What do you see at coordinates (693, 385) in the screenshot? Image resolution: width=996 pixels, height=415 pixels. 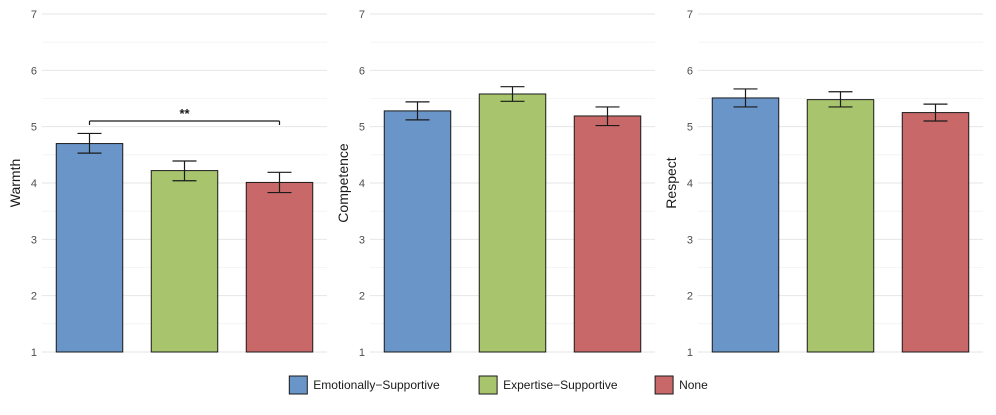 I see `legend-label: None` at bounding box center [693, 385].